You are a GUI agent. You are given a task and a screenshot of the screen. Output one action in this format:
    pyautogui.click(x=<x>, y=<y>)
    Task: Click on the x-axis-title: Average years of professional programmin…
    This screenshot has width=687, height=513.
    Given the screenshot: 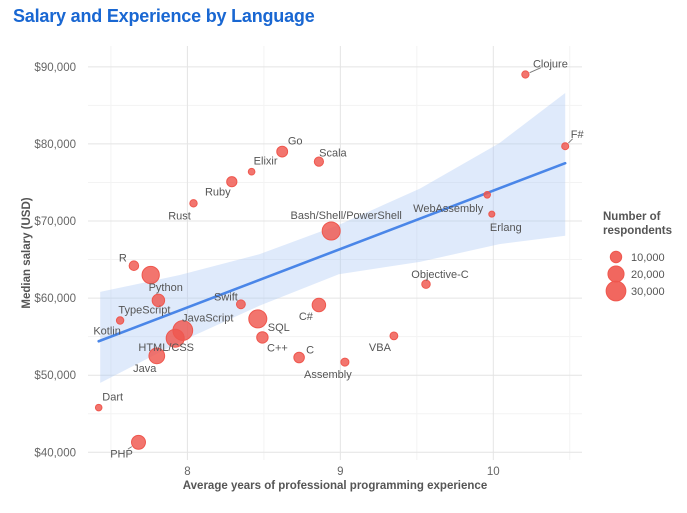 What is the action you would take?
    pyautogui.click(x=335, y=486)
    